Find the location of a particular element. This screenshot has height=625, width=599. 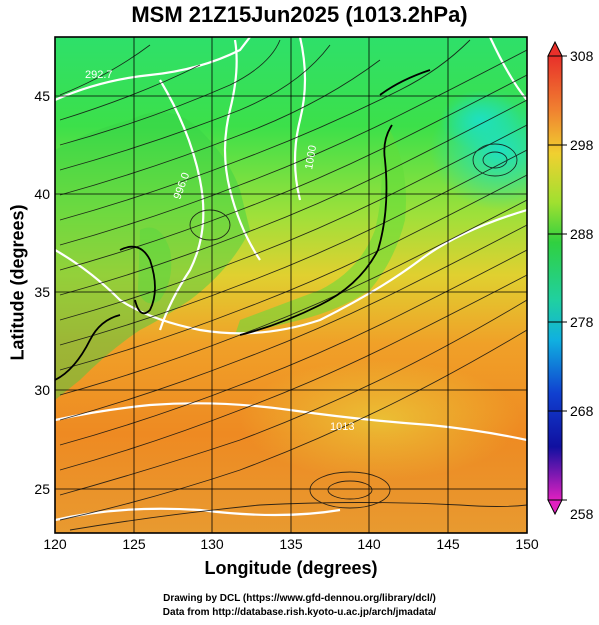

map-title: MSM 21Z15Jun2025 (1013.2hPa) is located at coordinates (299, 14).